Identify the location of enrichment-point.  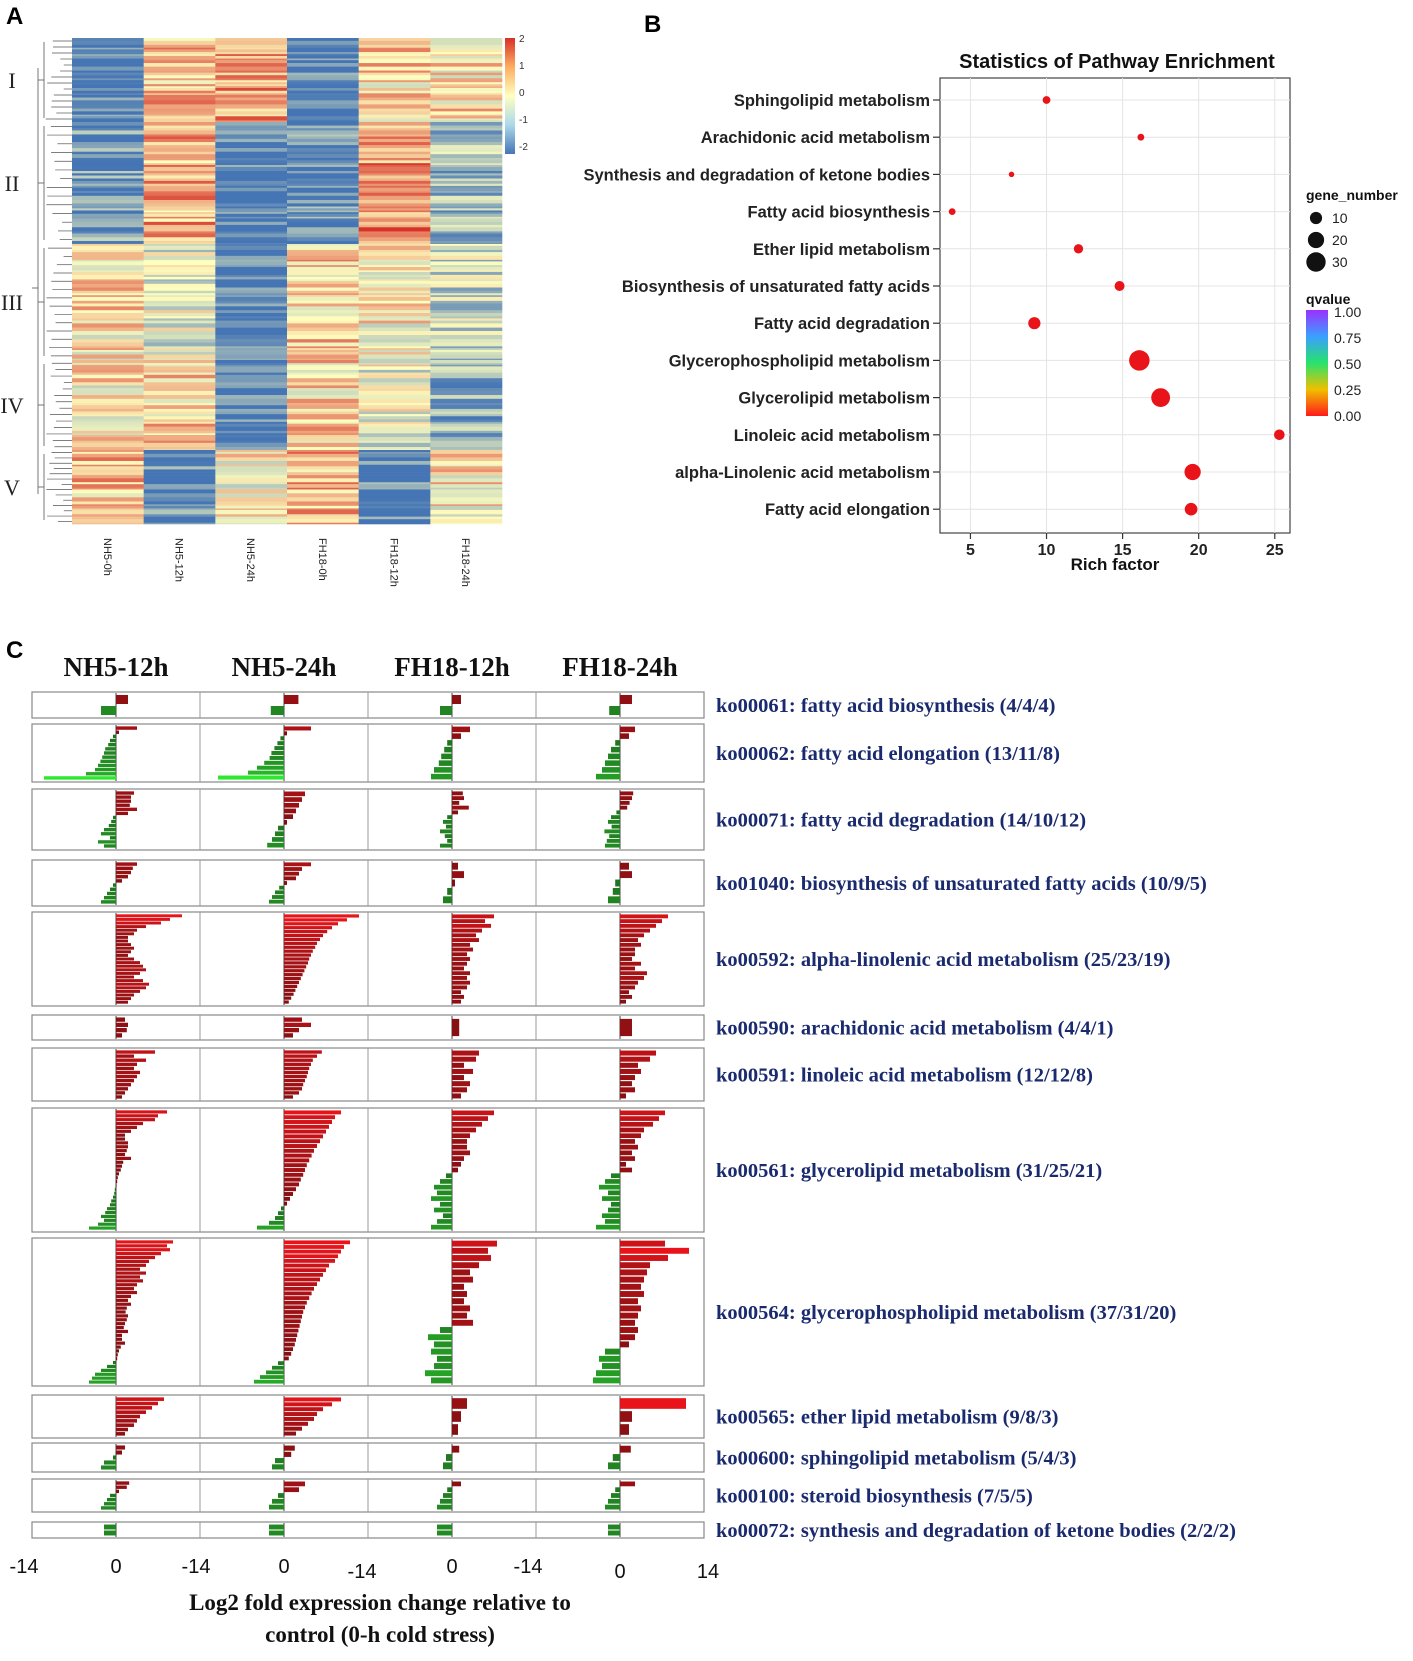
(1191, 509).